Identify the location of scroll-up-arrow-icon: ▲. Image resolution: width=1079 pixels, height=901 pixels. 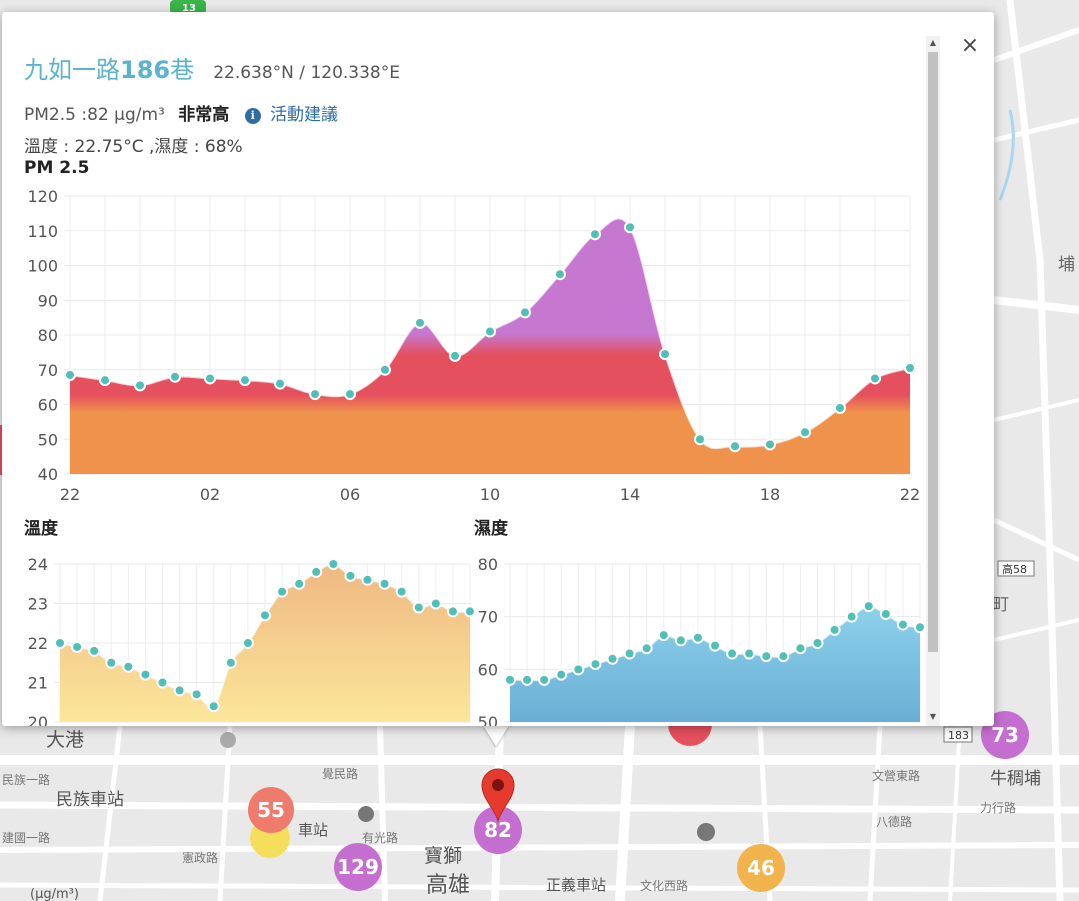
(933, 42).